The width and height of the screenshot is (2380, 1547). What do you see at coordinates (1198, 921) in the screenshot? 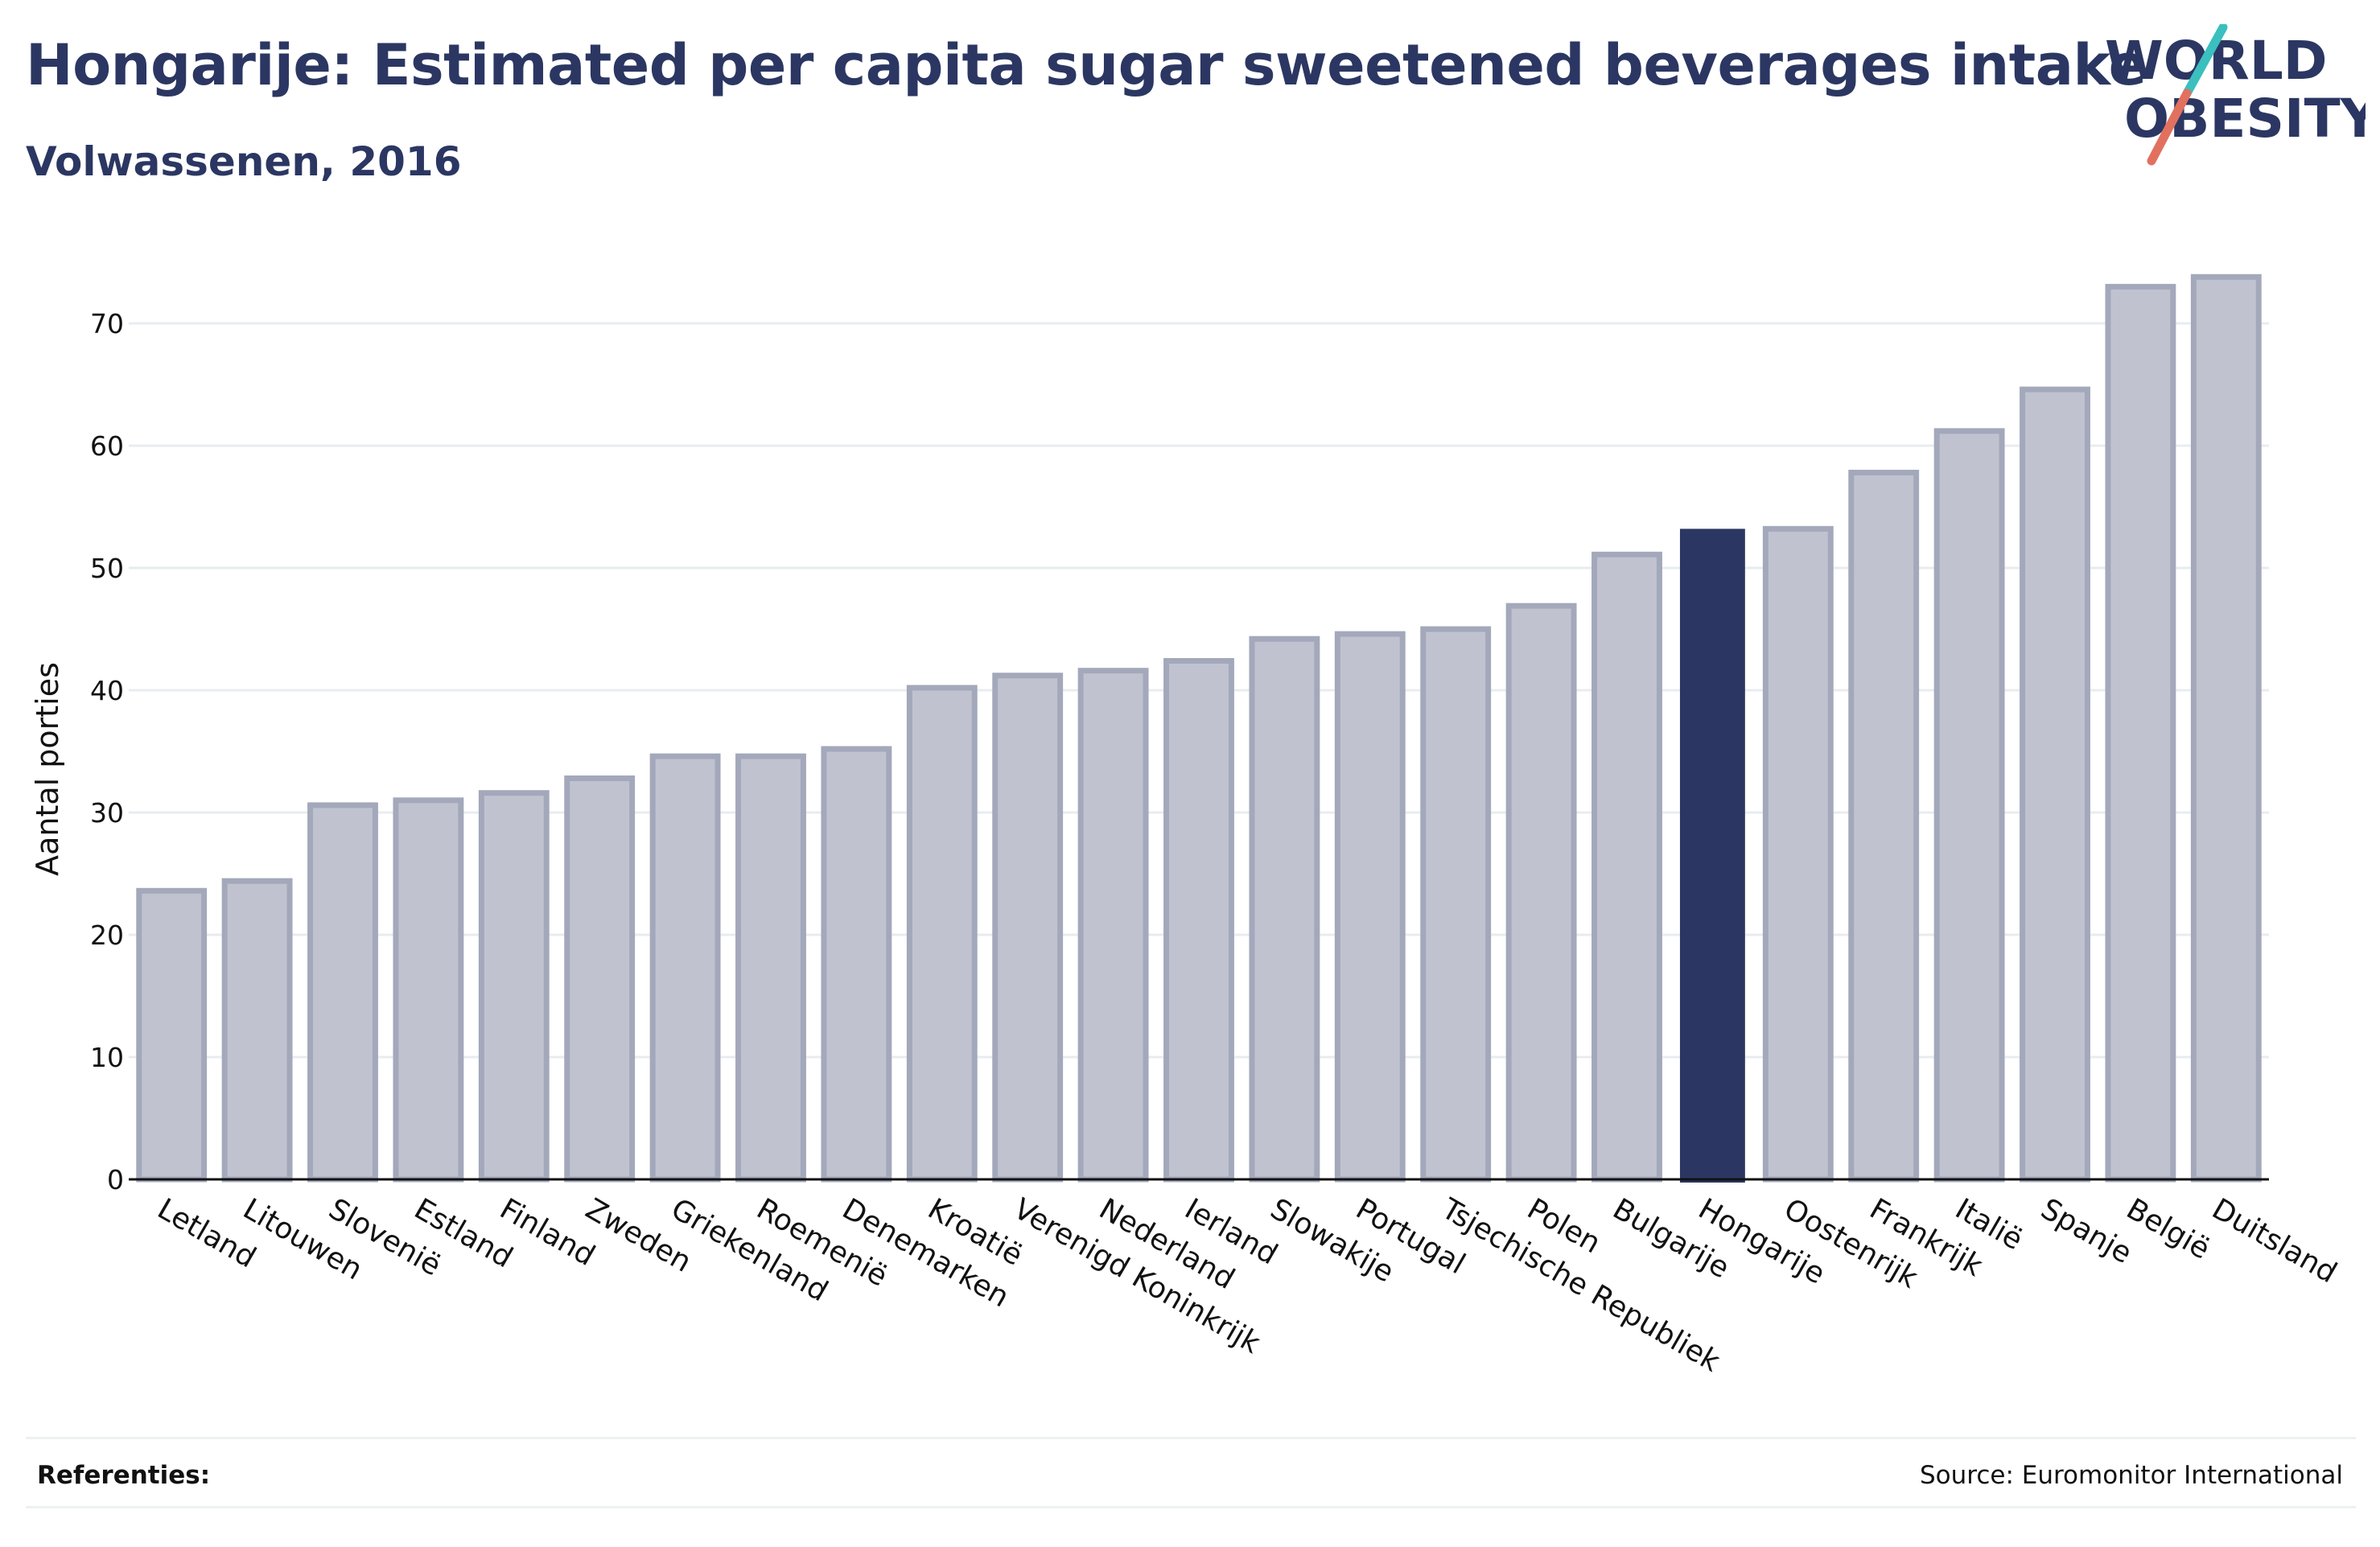
I see `bar-ierland` at bounding box center [1198, 921].